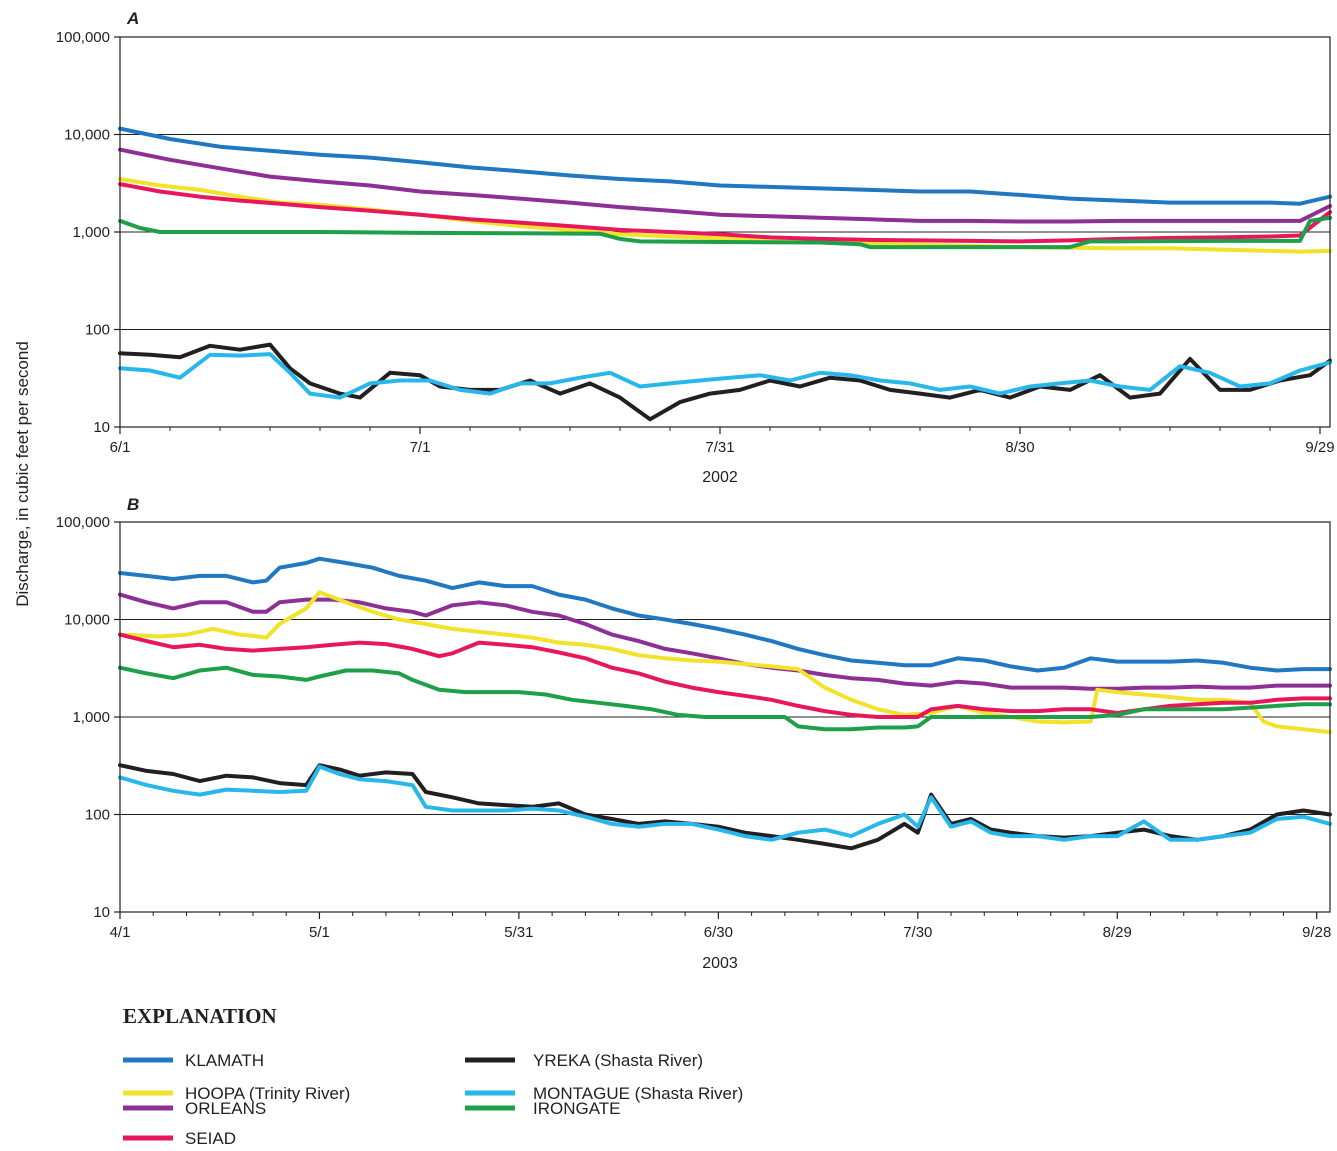 Image resolution: width=1337 pixels, height=1151 pixels. I want to click on panel-a-series-seiad, so click(725, 213).